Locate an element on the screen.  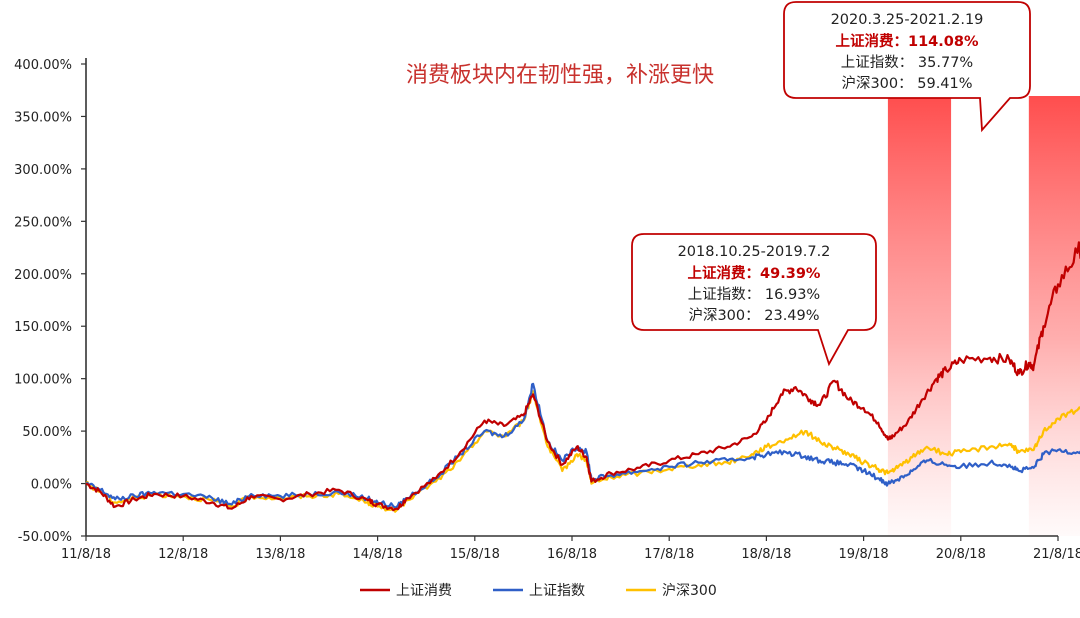
y-tick-label: 50.00% is located at coordinates (47, 432).